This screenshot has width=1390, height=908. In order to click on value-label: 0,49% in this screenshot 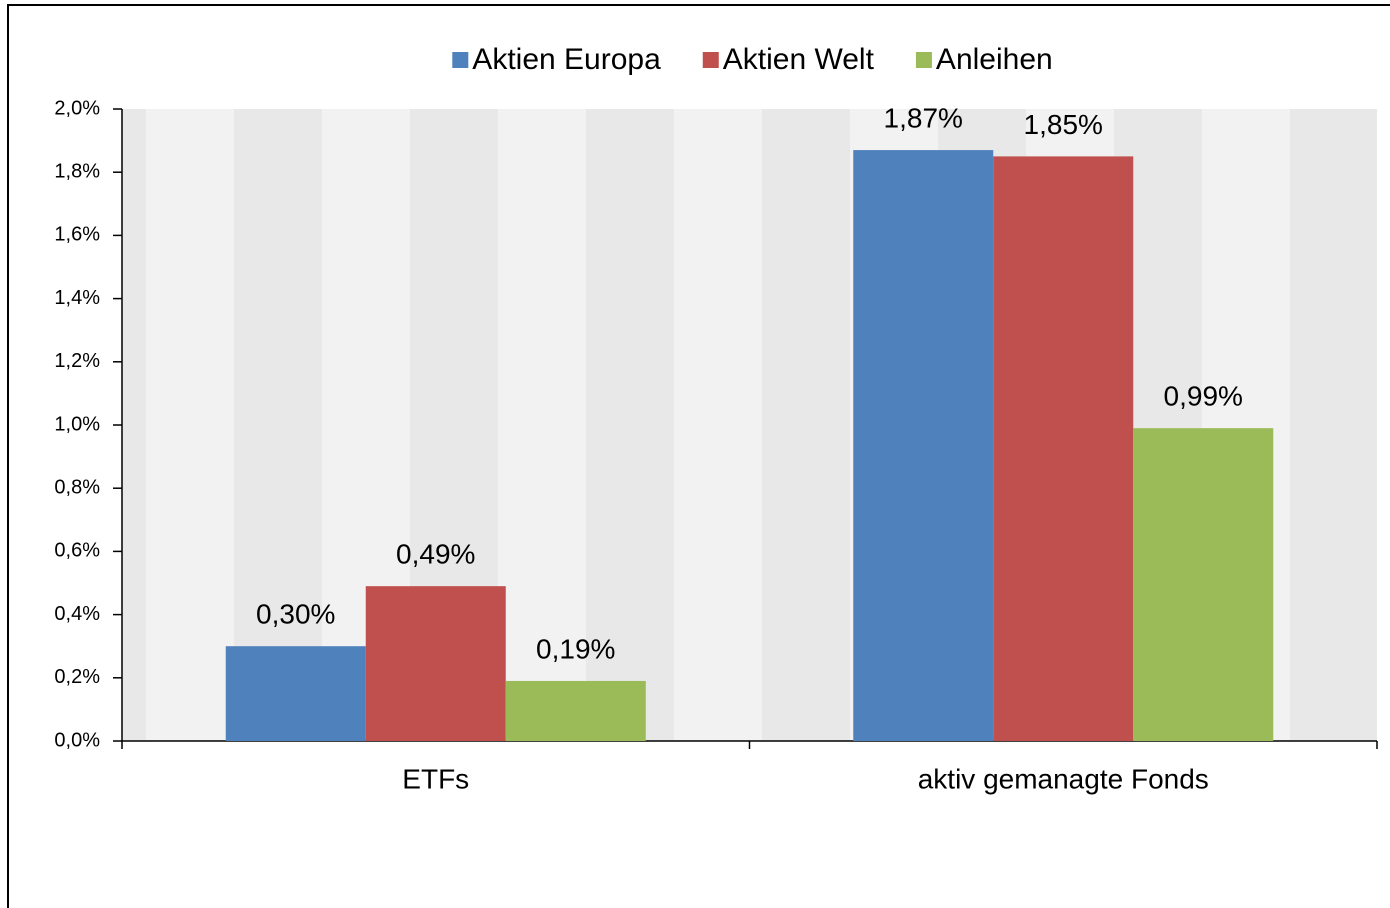, I will do `click(435, 554)`.